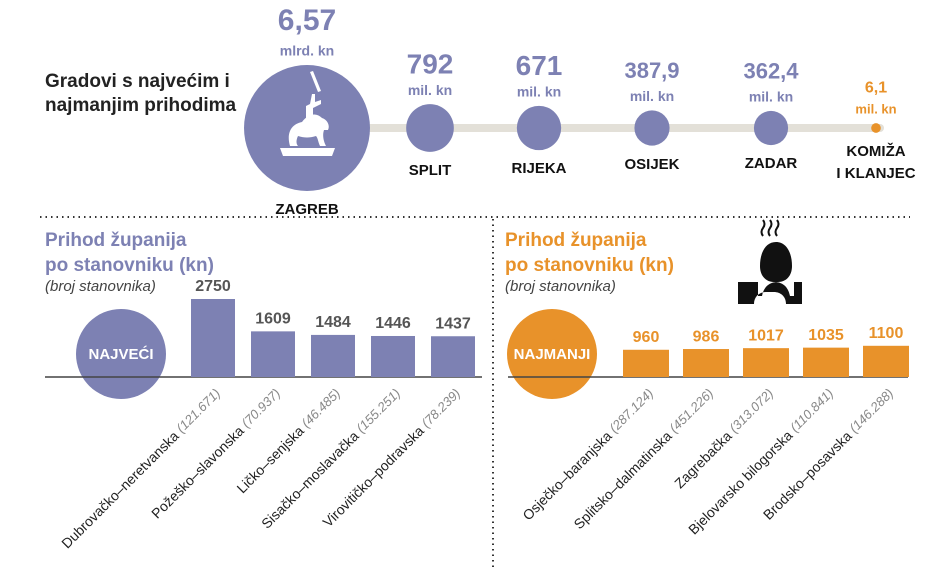 Image resolution: width=940 pixels, height=572 pixels. I want to click on population: (110.841), so click(811, 410).